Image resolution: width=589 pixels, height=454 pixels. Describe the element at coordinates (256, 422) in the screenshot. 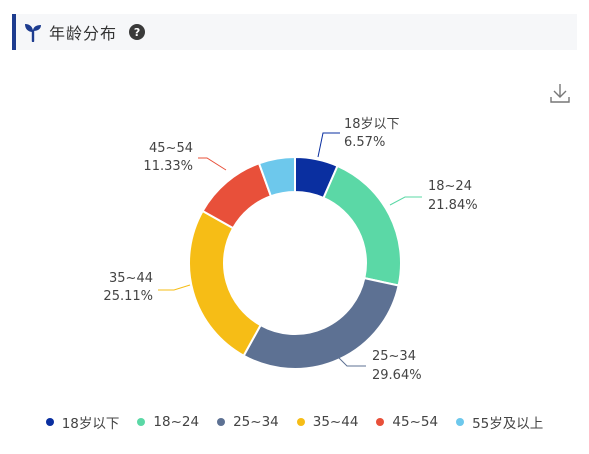

I see `legend-label: 25~34` at that location.